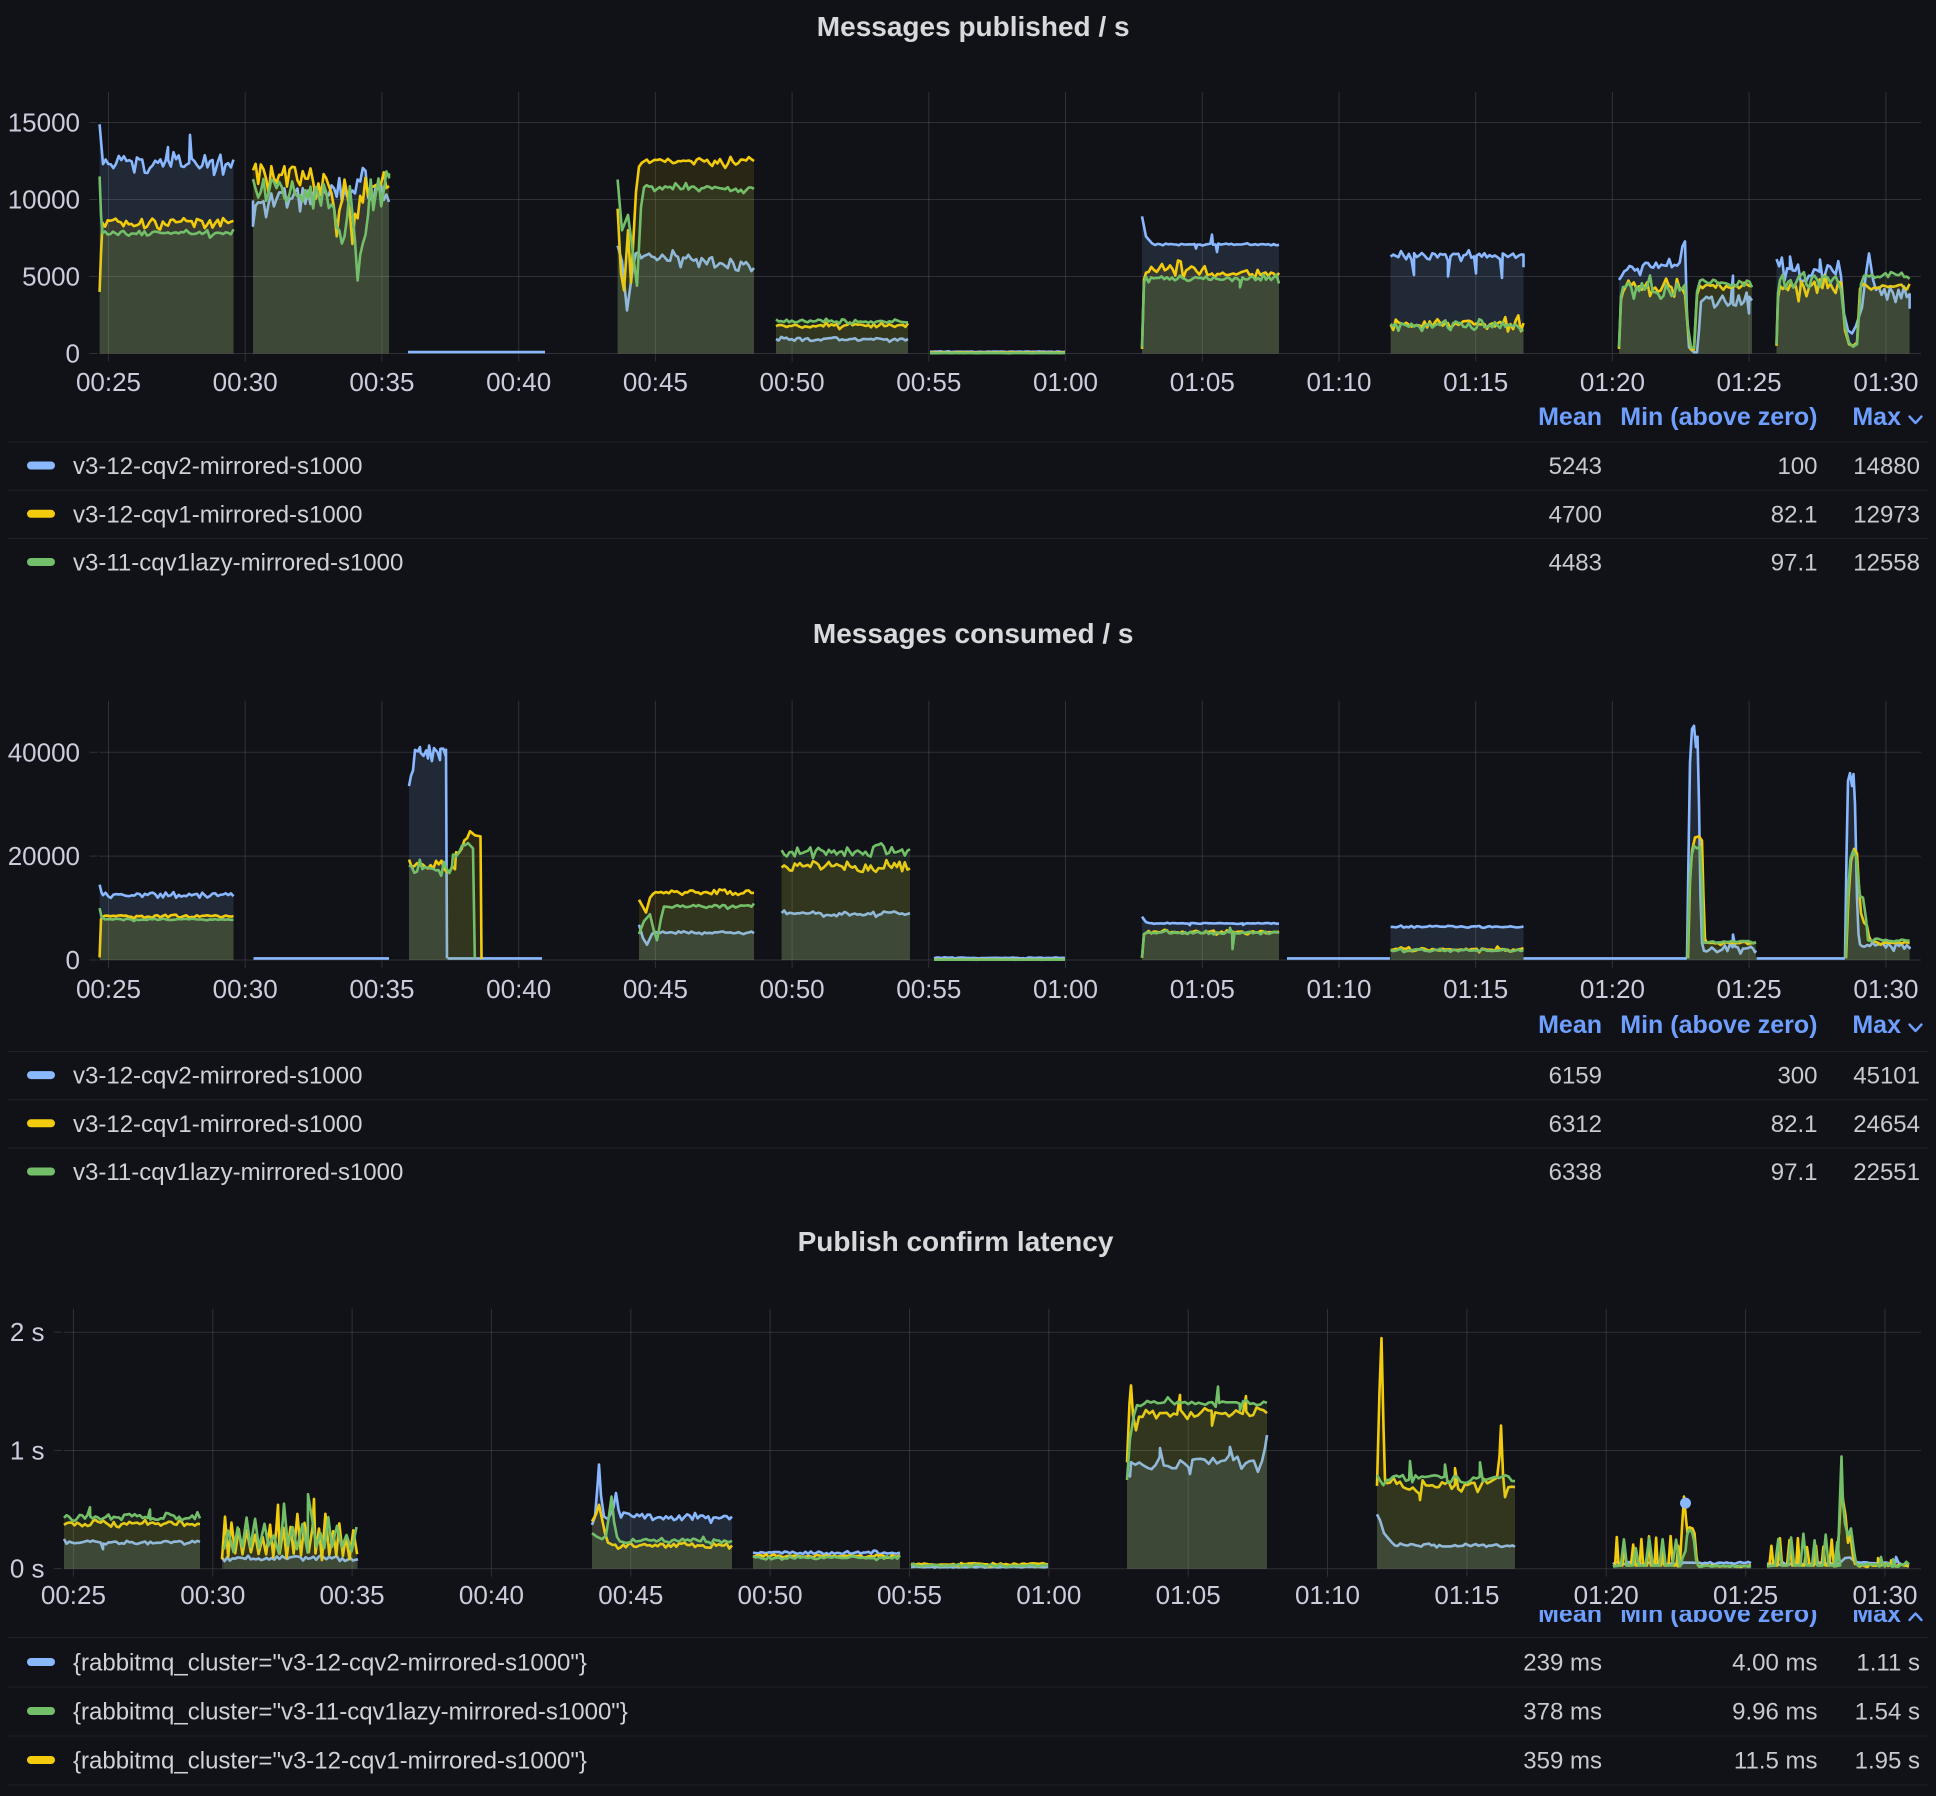 Image resolution: width=1936 pixels, height=1796 pixels. I want to click on svg-text: 1.11 s, so click(1888, 1663).